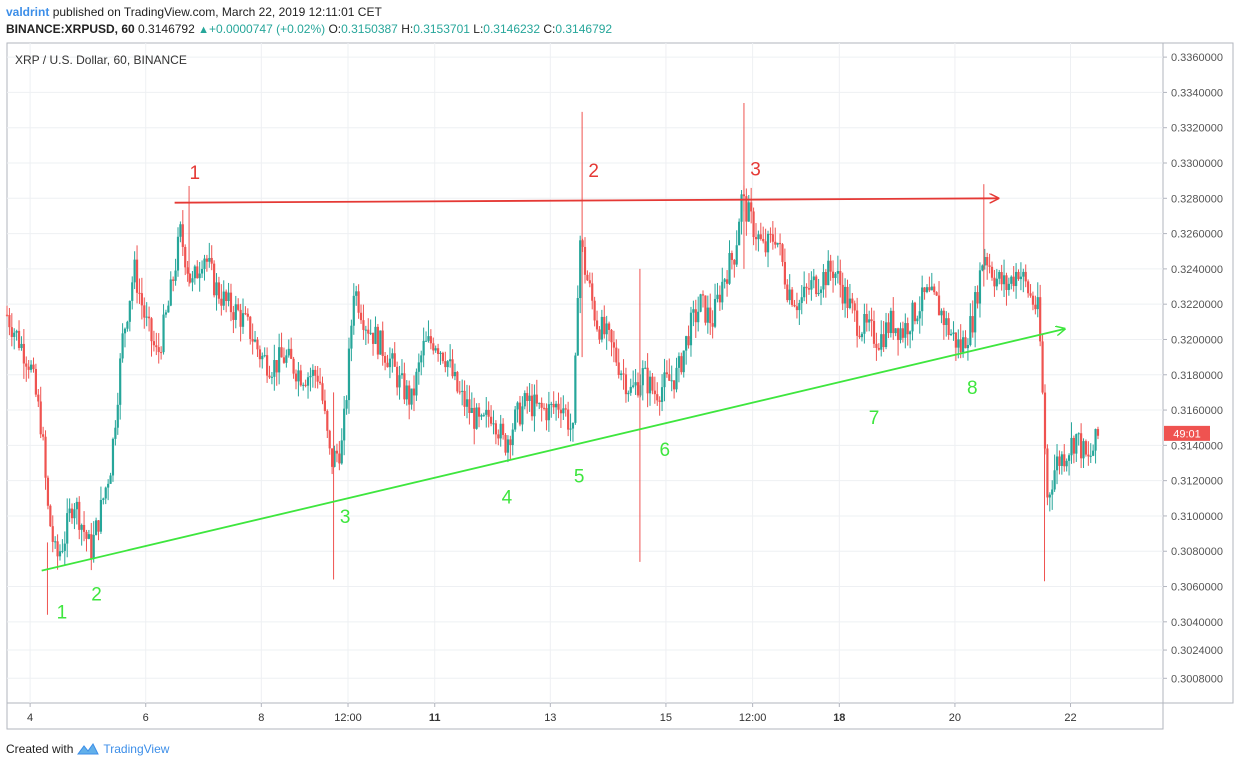  I want to click on price-axis, so click(1198, 373).